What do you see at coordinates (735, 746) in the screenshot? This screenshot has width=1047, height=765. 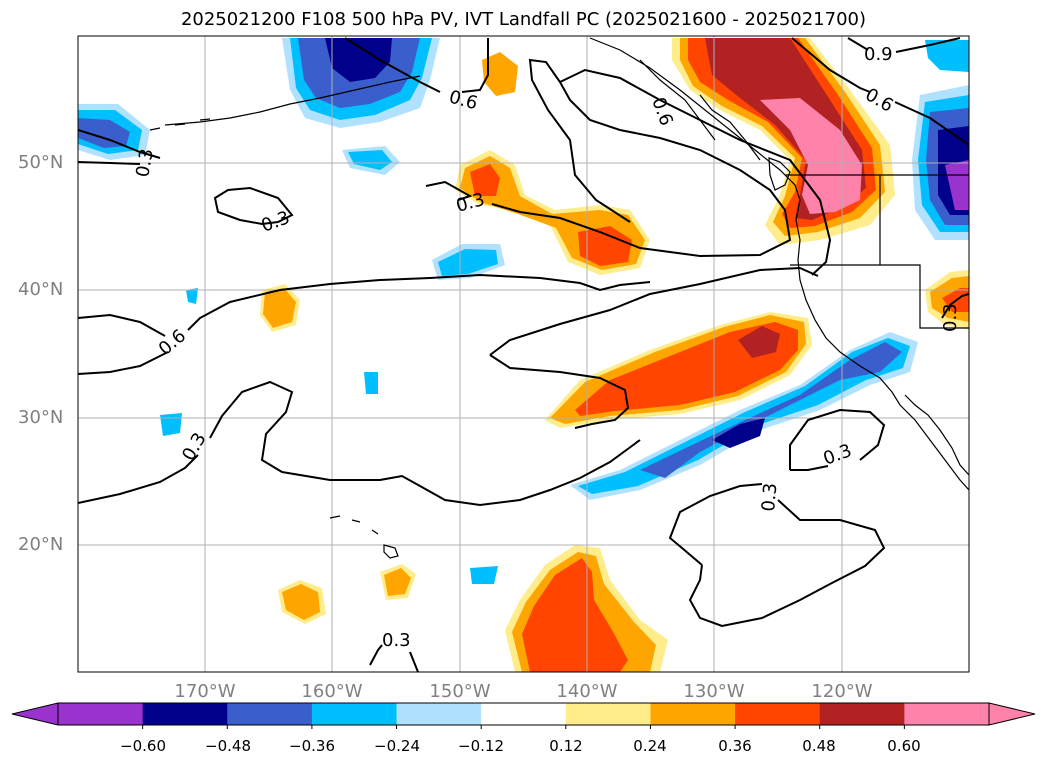 I see `colorbar-tick-label: 0.36` at bounding box center [735, 746].